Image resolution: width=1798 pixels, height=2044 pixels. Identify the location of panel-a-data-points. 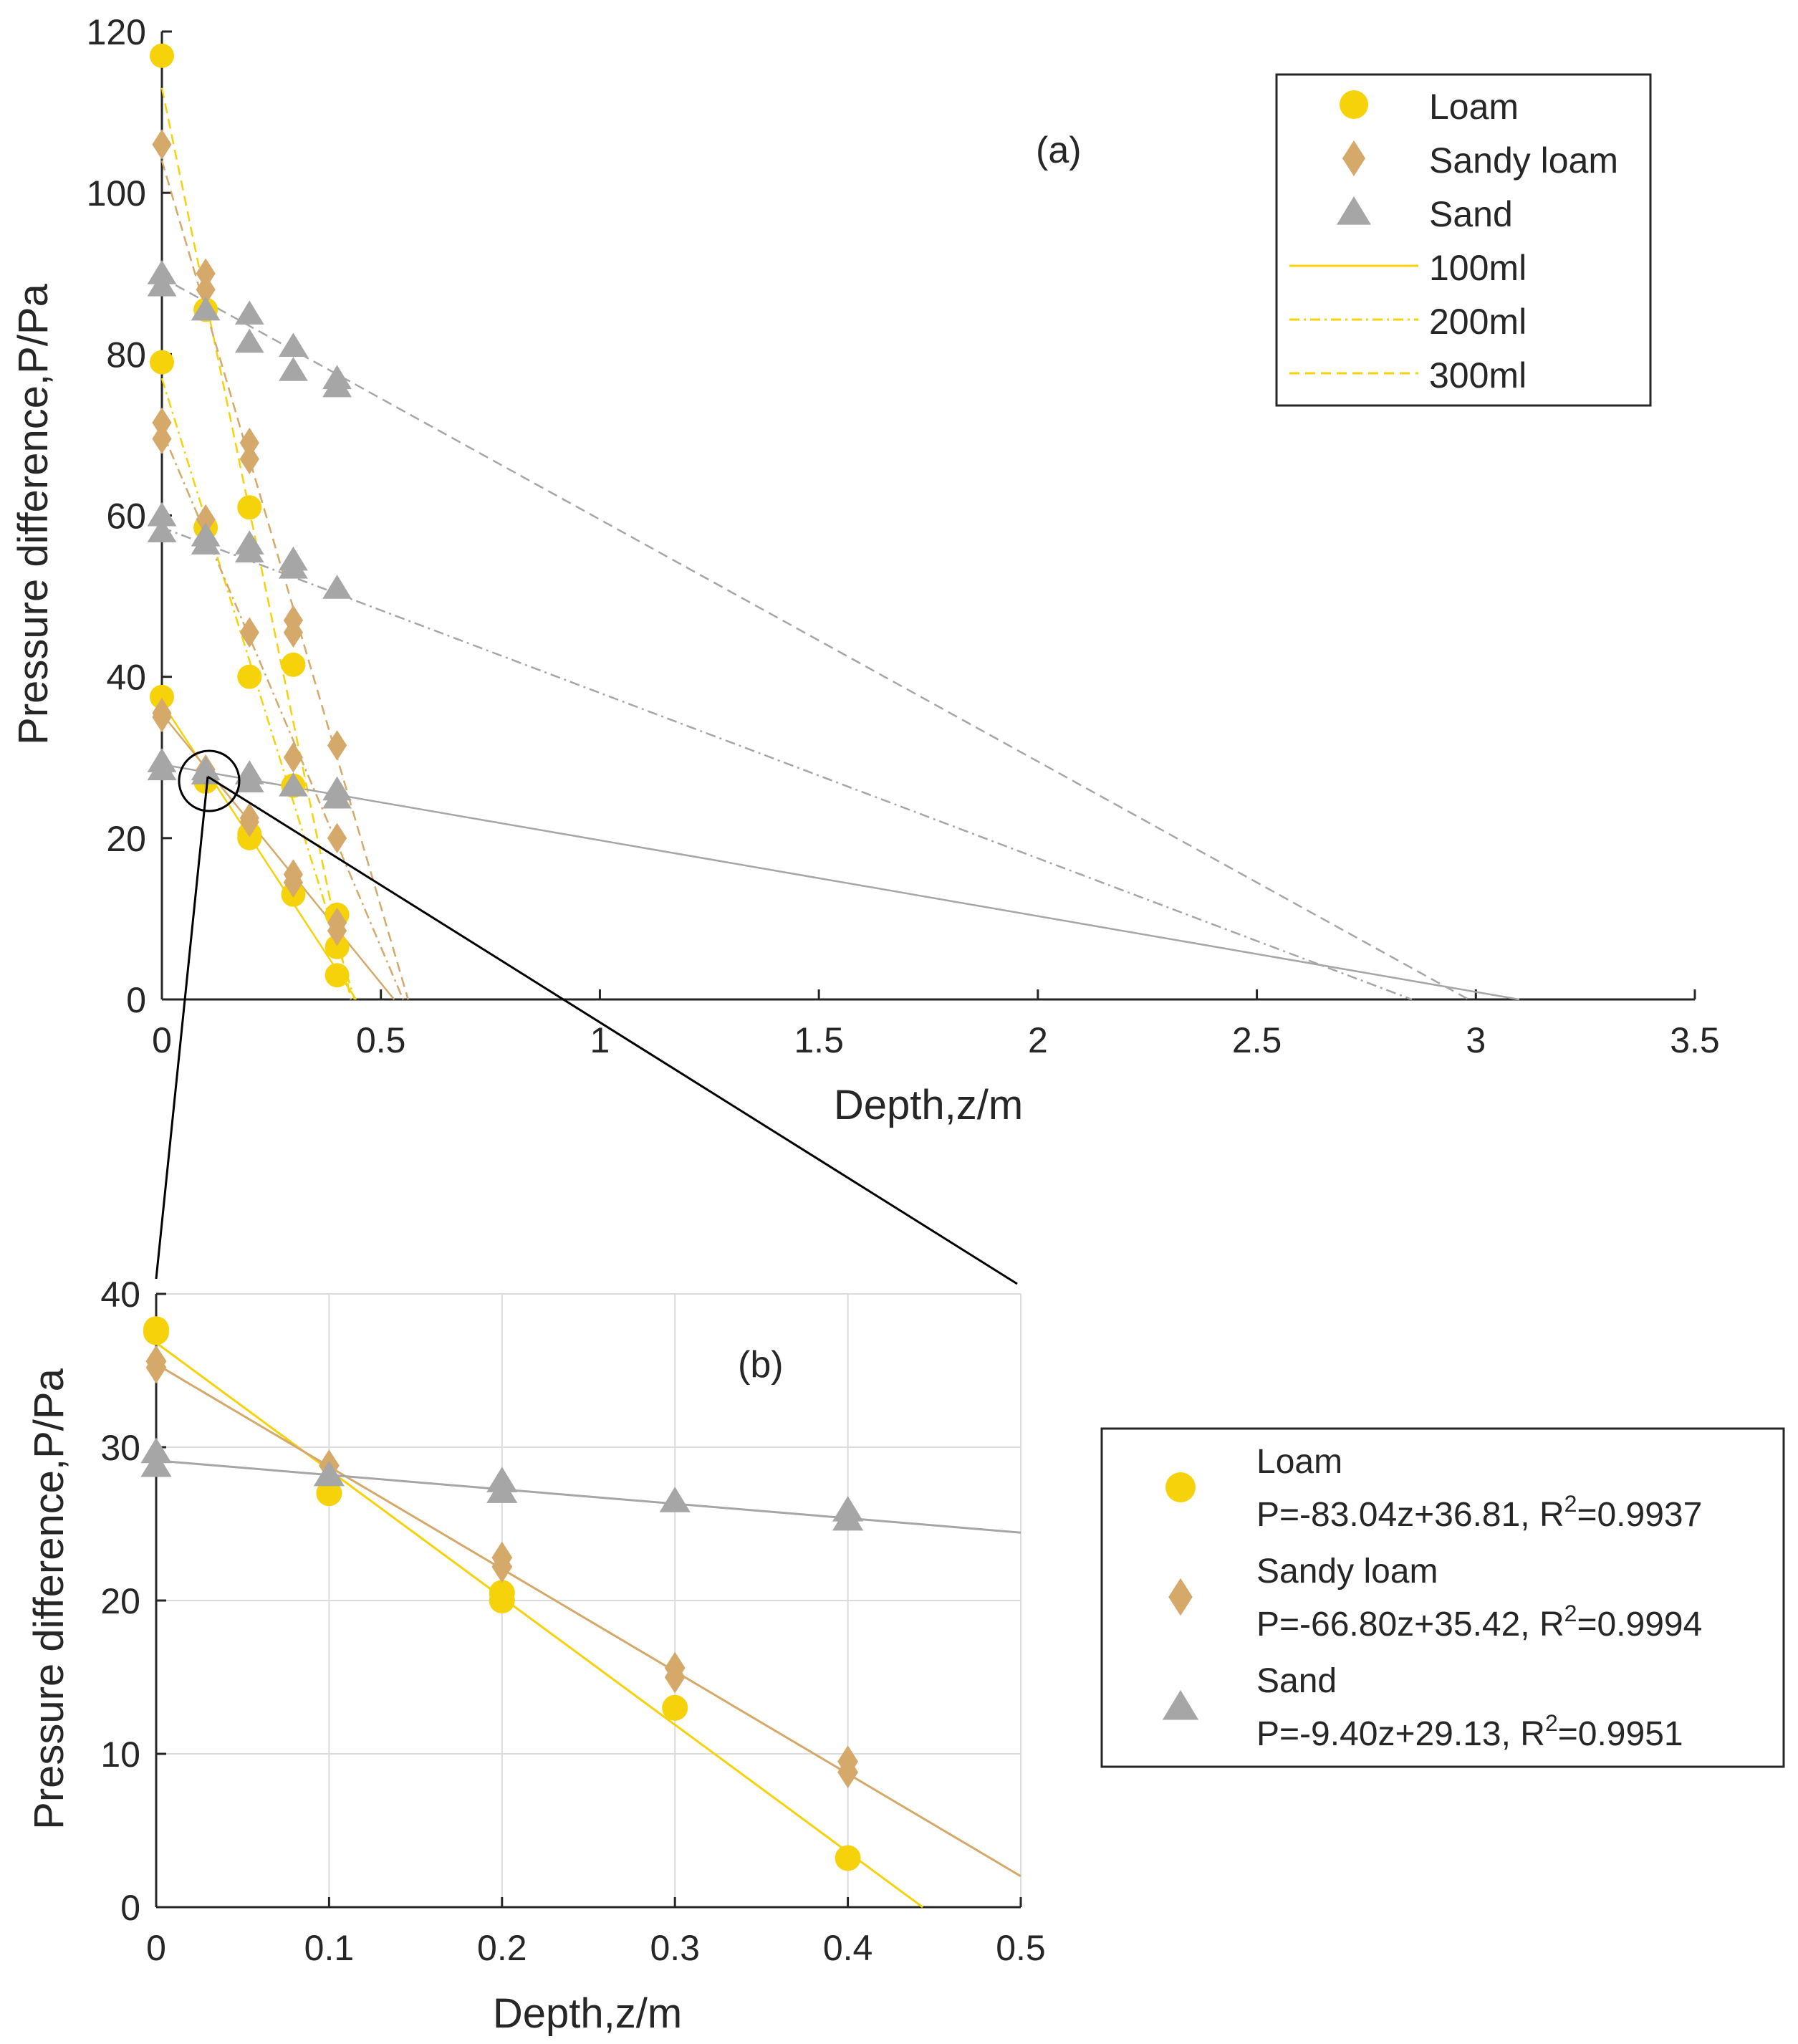
(250, 515).